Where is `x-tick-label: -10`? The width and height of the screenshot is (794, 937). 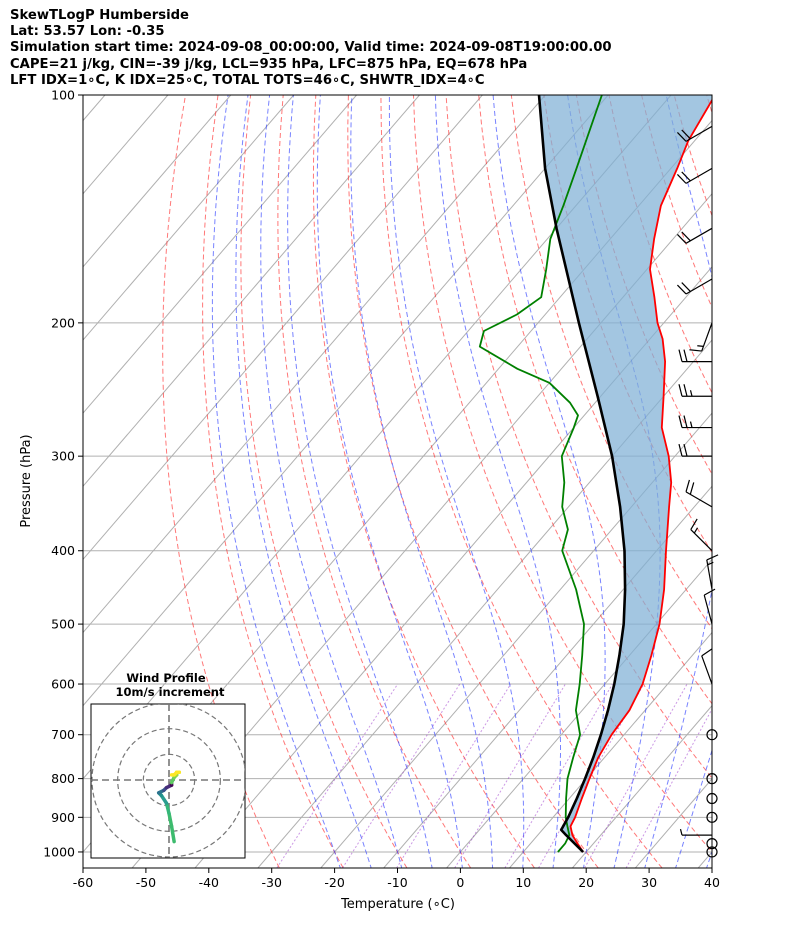
x-tick-label: -10 is located at coordinates (397, 882).